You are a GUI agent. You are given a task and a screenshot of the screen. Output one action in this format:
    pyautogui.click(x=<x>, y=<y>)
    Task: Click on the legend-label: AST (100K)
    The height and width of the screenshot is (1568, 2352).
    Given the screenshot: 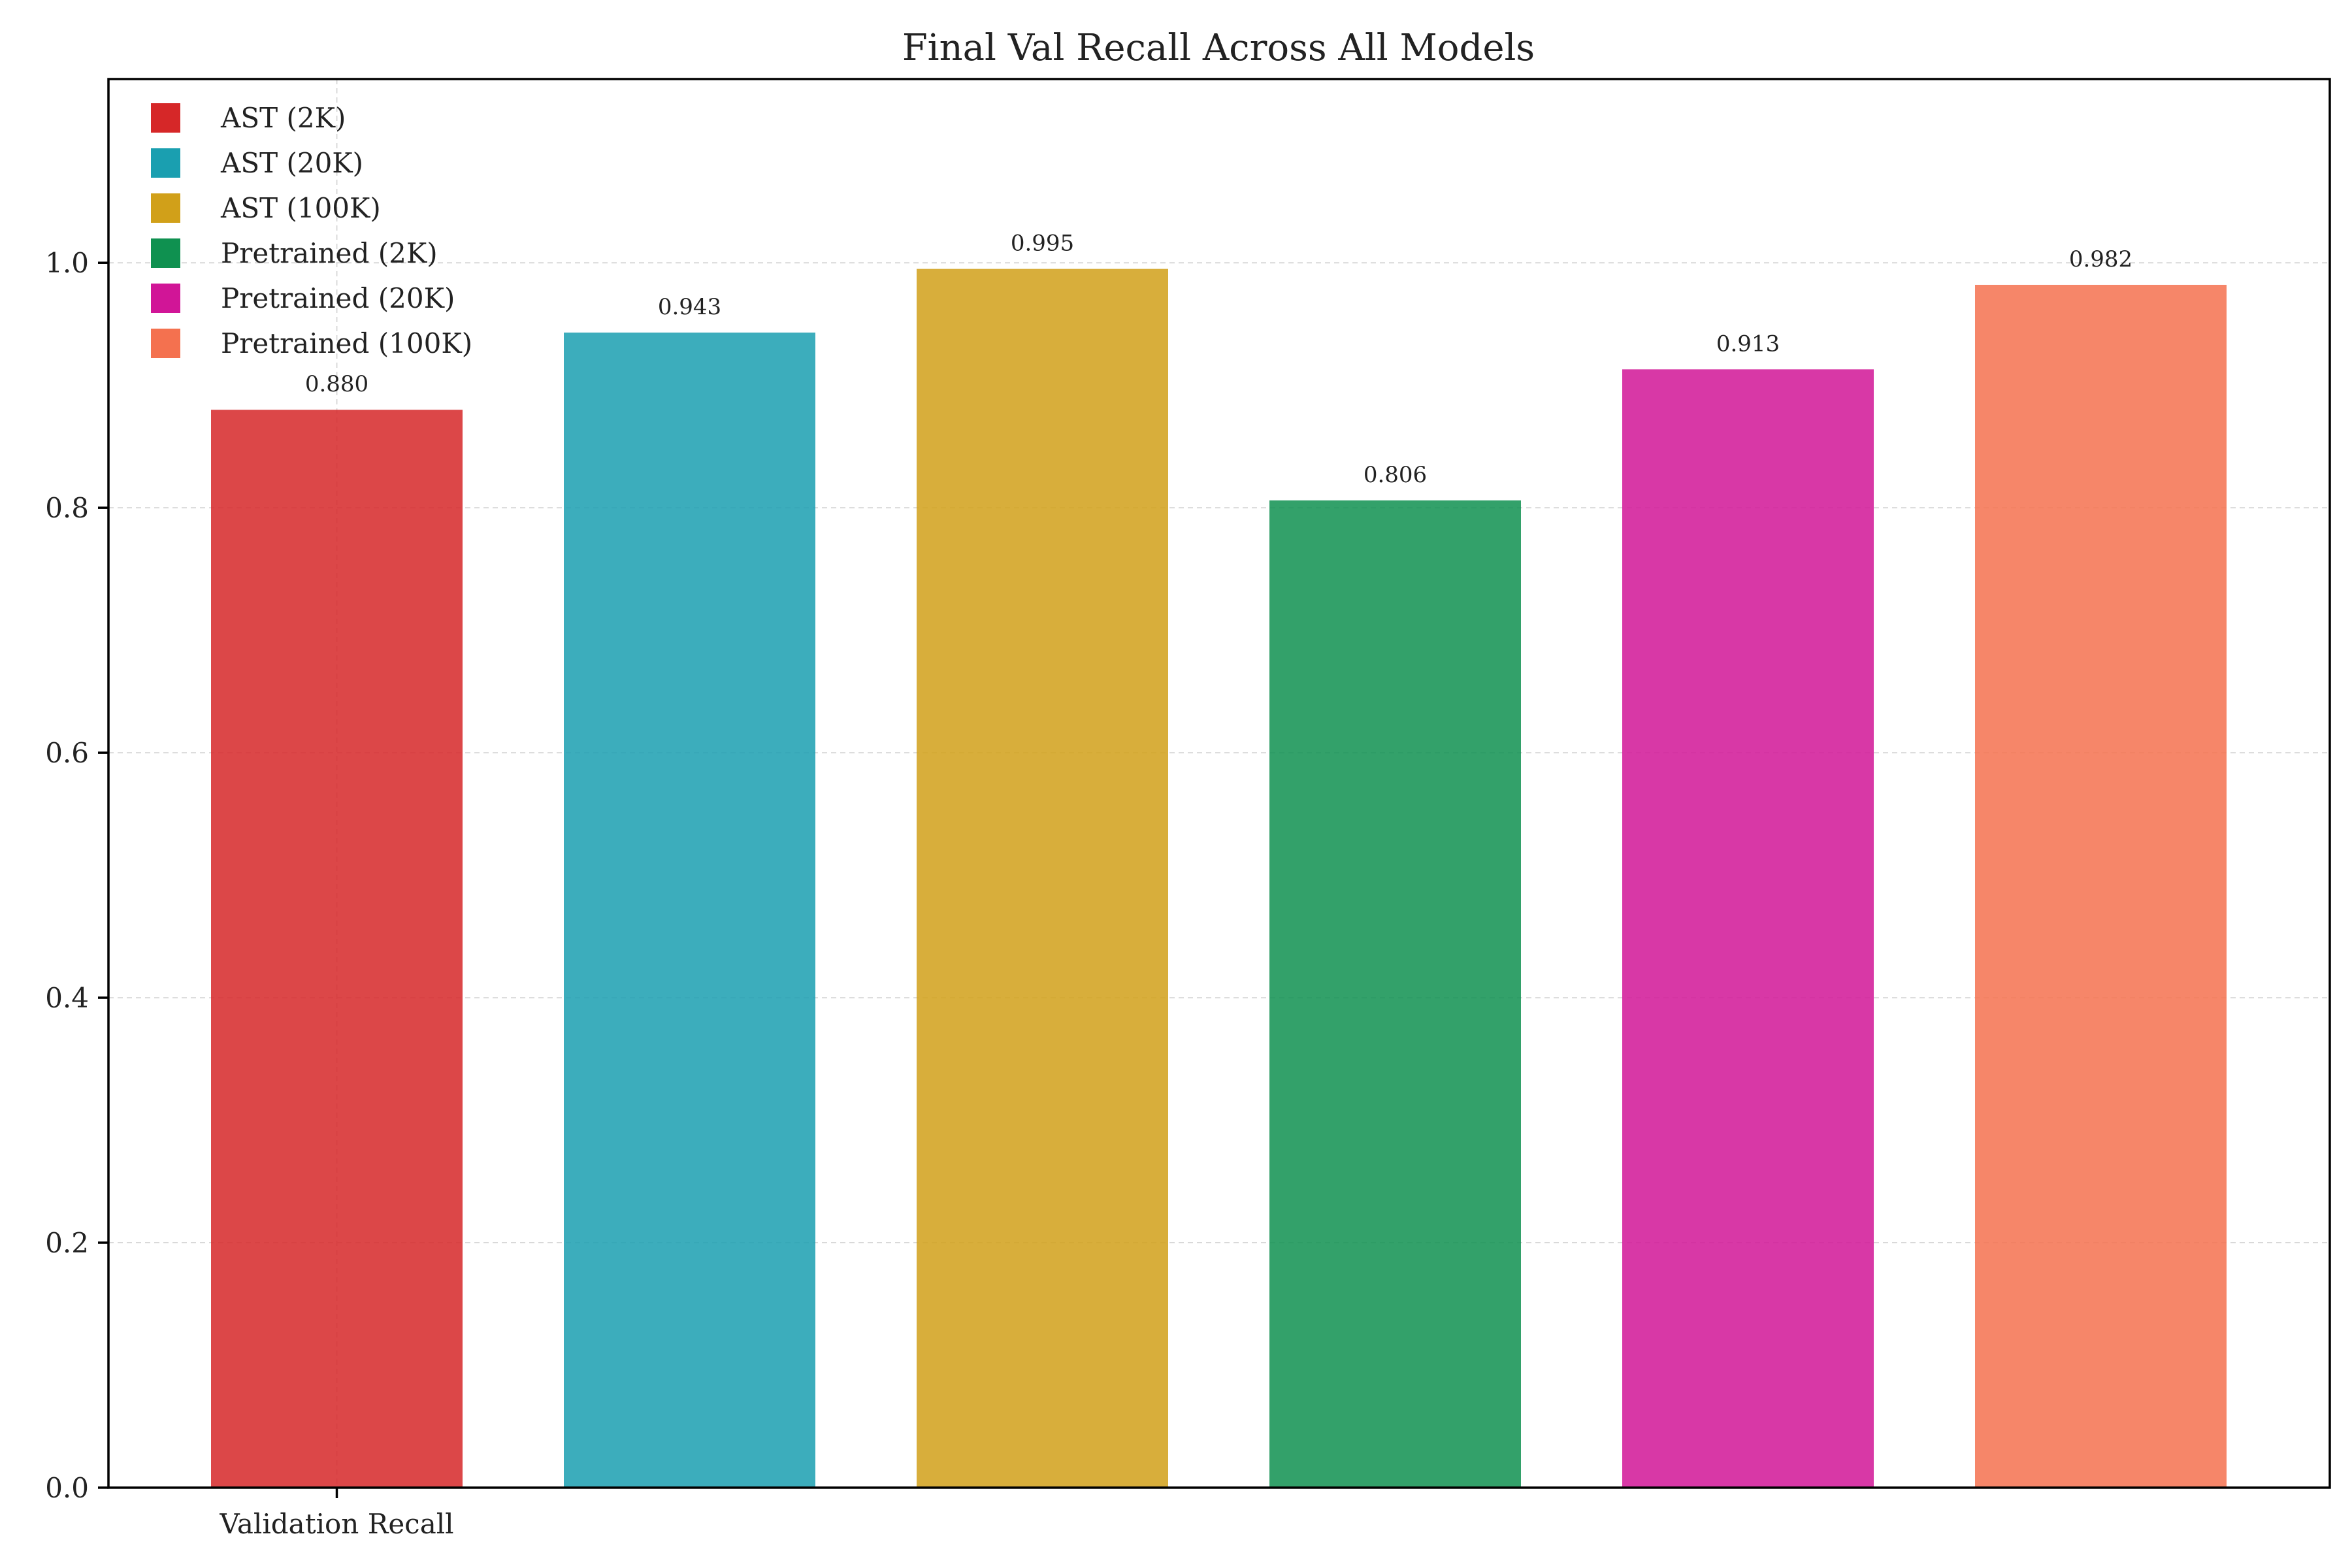 What is the action you would take?
    pyautogui.click(x=300, y=208)
    